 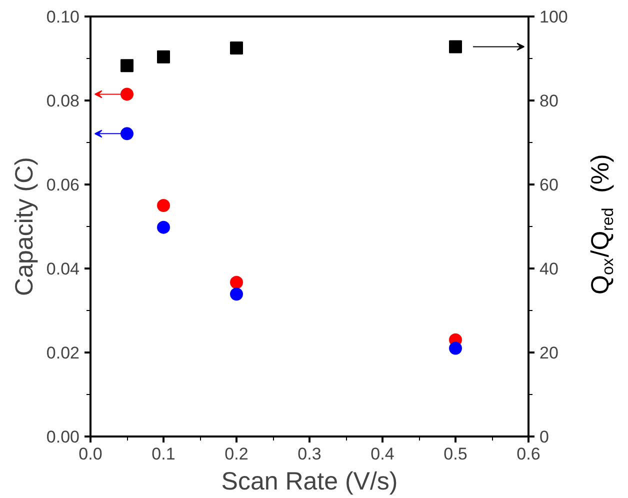 What do you see at coordinates (63, 17) in the screenshot?
I see `y-tick-label: 0.10` at bounding box center [63, 17].